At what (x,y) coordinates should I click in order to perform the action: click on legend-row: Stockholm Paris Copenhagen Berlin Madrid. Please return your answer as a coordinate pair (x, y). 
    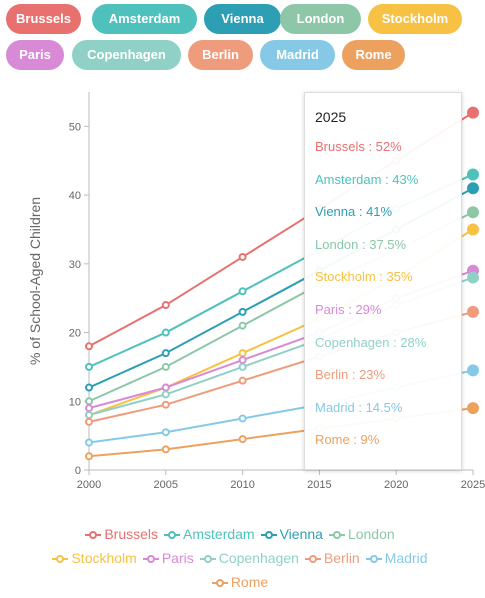
    Looking at the image, I should click on (240, 562).